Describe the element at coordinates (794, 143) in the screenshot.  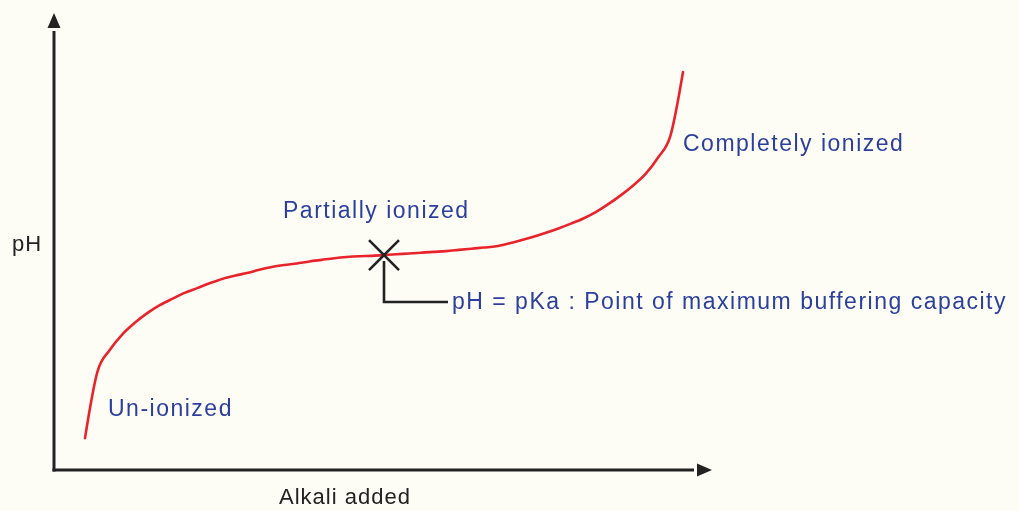
I see `annotation: Completely ionized` at that location.